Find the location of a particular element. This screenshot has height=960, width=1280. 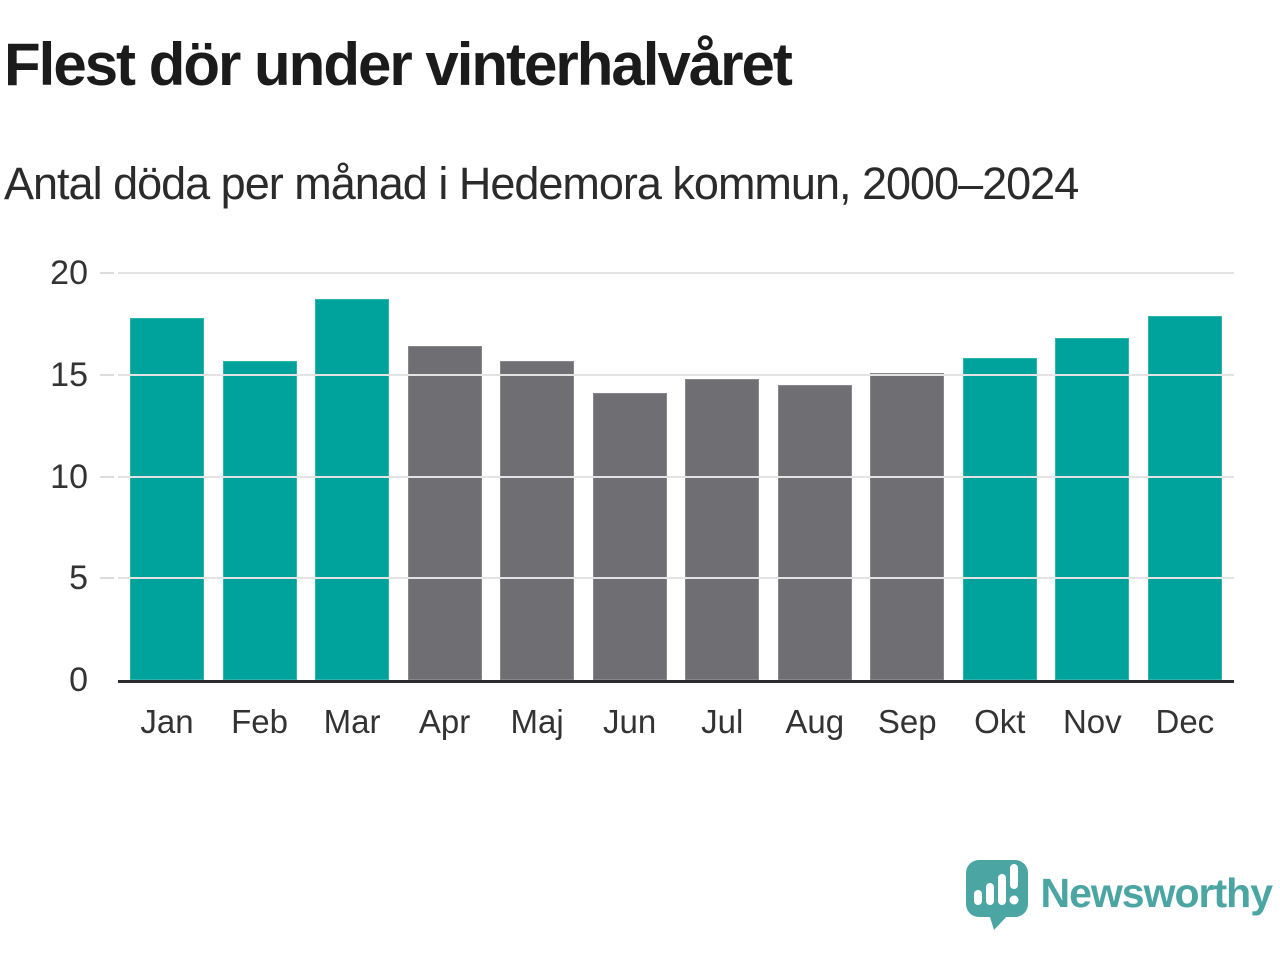

bar-okt is located at coordinates (999, 519).